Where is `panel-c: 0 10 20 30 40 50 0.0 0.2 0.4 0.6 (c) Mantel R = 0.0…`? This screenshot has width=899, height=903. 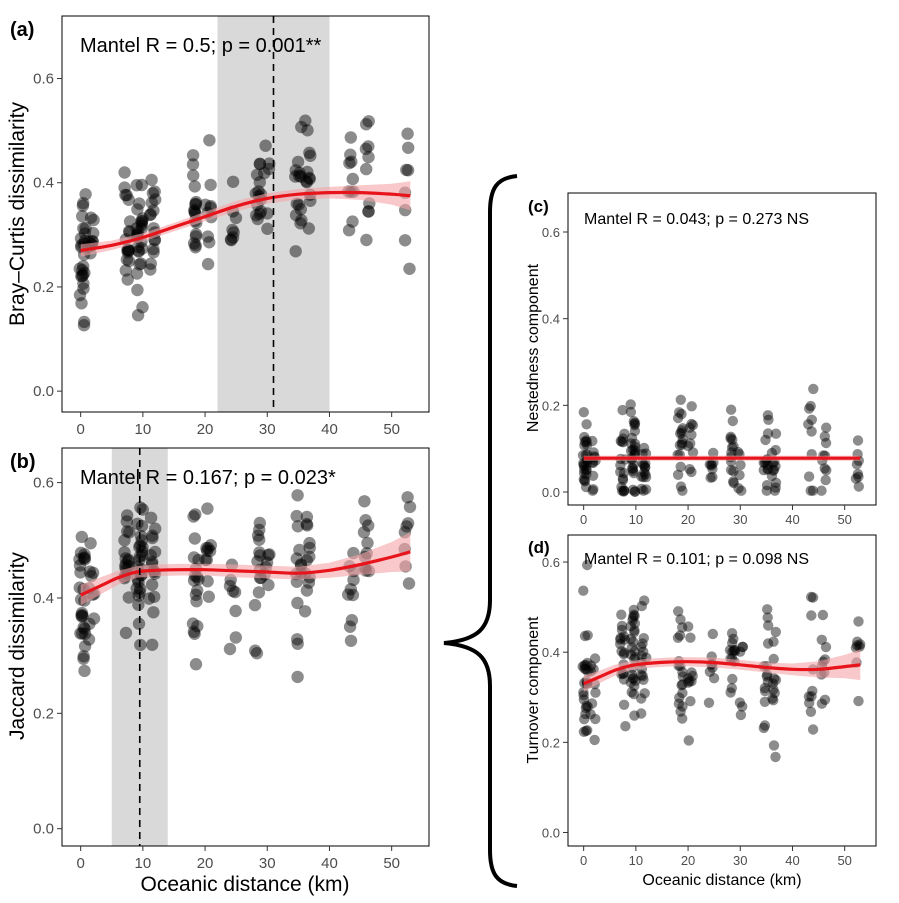 panel-c: 0 10 20 30 40 50 0.0 0.2 0.4 0.6 (c) Mantel R = 0.0… is located at coordinates (701, 359).